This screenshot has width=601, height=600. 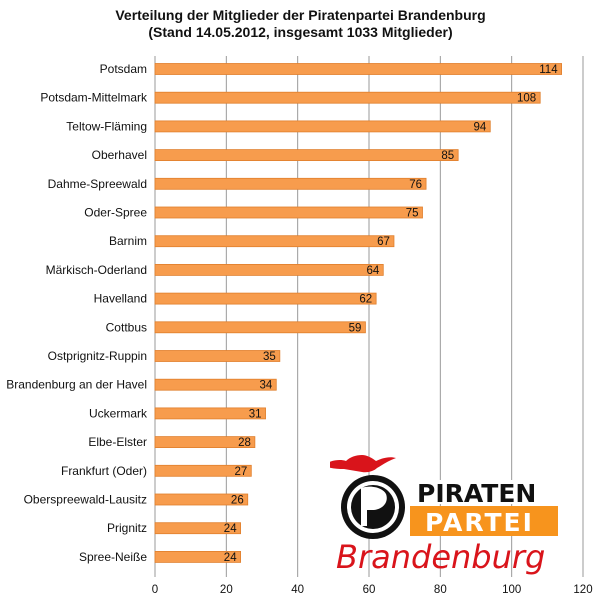 What do you see at coordinates (104, 471) in the screenshot?
I see `category-label: Frankfurt (Oder)` at bounding box center [104, 471].